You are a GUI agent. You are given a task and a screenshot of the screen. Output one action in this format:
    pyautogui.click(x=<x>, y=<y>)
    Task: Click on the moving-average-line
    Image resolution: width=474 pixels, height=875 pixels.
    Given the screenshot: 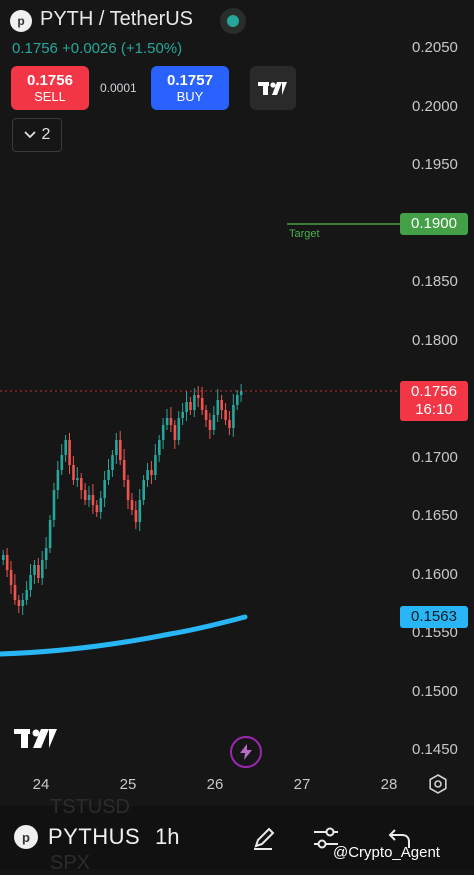 What is the action you would take?
    pyautogui.click(x=124, y=635)
    